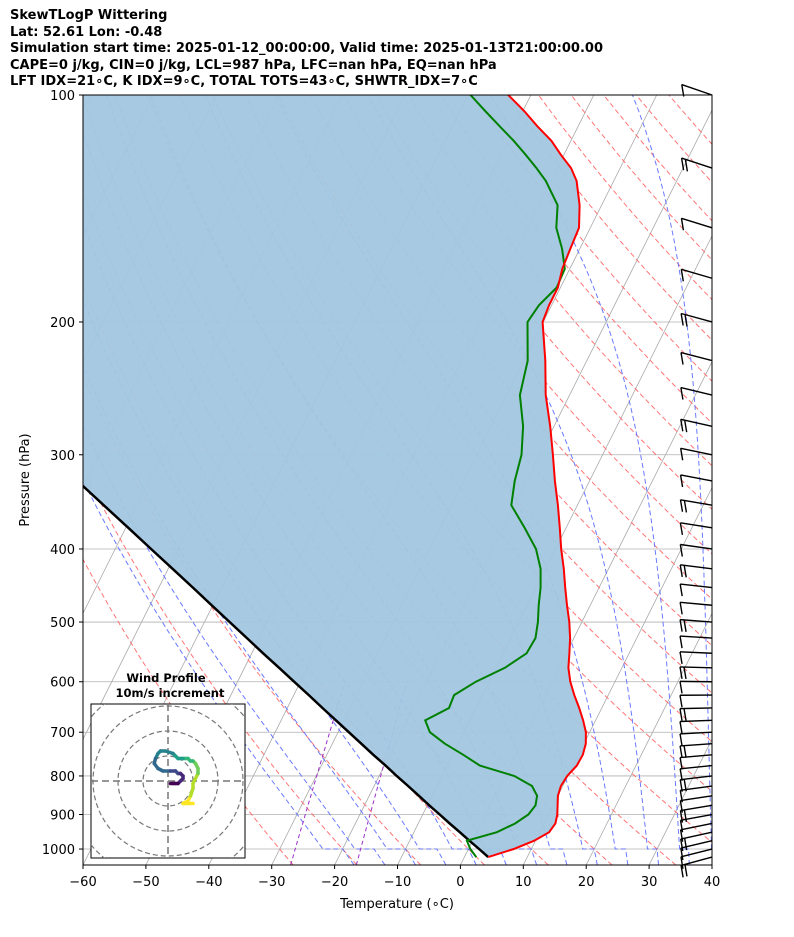 The image size is (794, 937). Describe the element at coordinates (25, 479) in the screenshot. I see `y-axis-label: Pressure (hPa)` at that location.